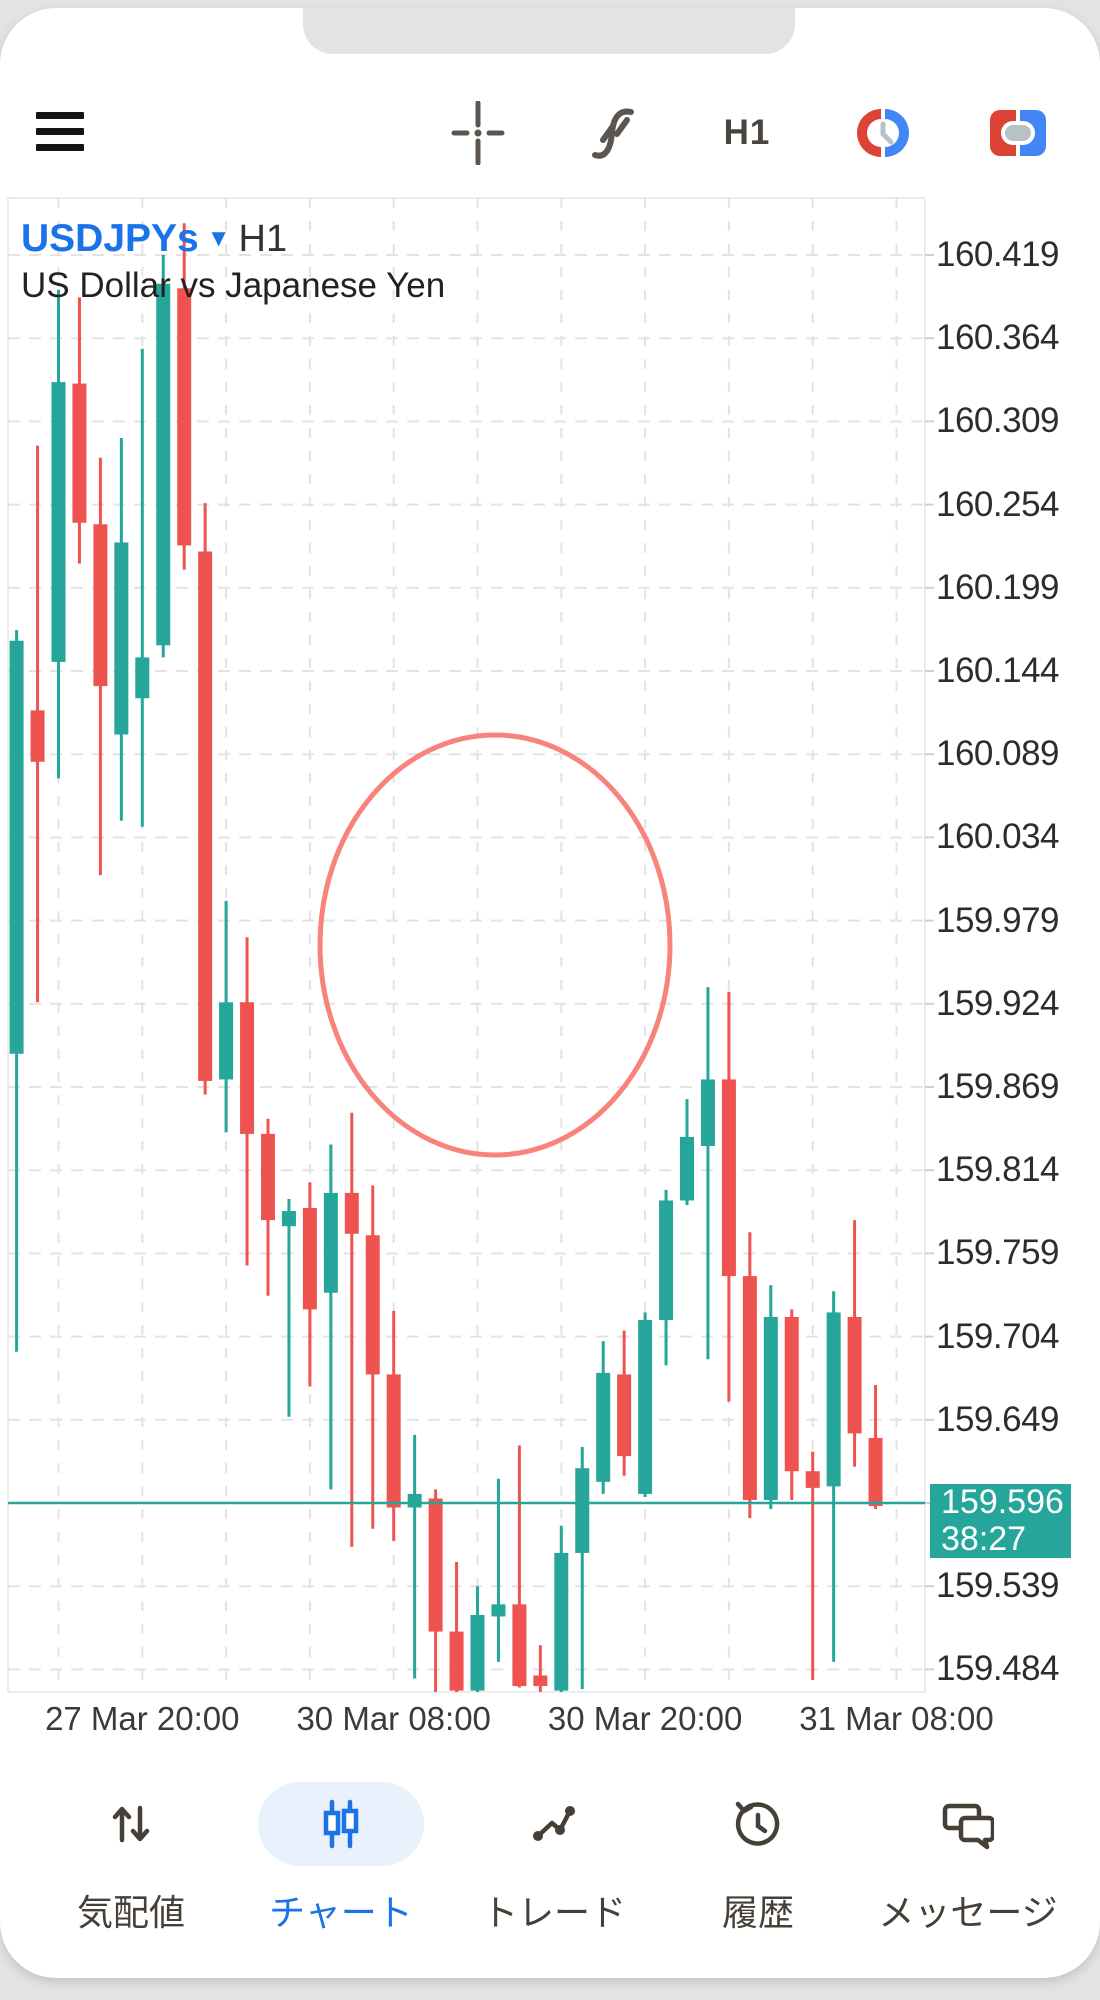  I want to click on chart-timeframe: H1, so click(263, 238).